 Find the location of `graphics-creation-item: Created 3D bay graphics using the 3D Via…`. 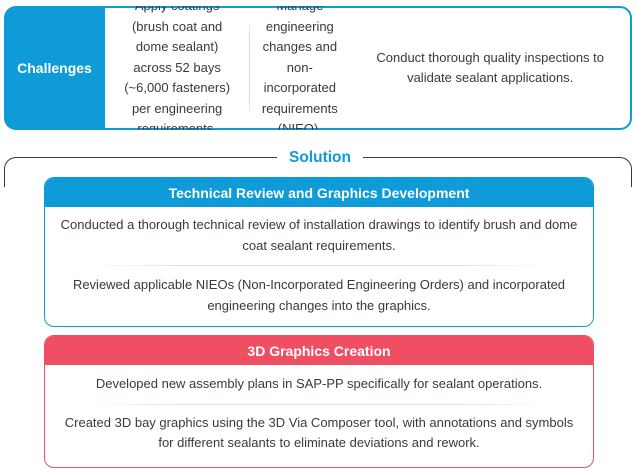

graphics-creation-item: Created 3D bay graphics using the 3D Via… is located at coordinates (319, 432).